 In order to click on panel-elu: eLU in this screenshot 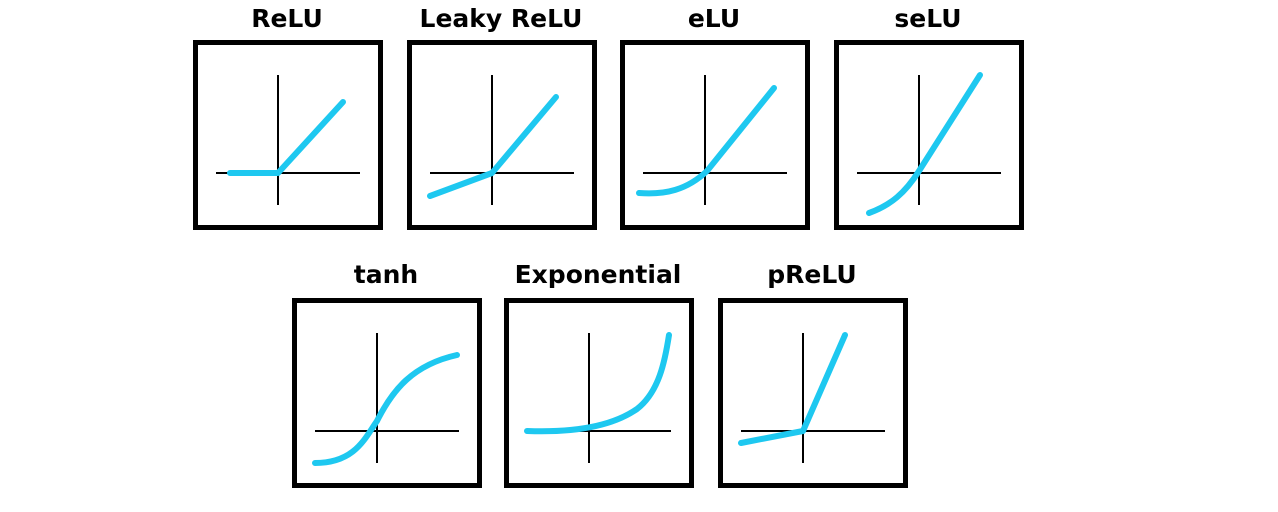, I will do `click(715, 115)`.